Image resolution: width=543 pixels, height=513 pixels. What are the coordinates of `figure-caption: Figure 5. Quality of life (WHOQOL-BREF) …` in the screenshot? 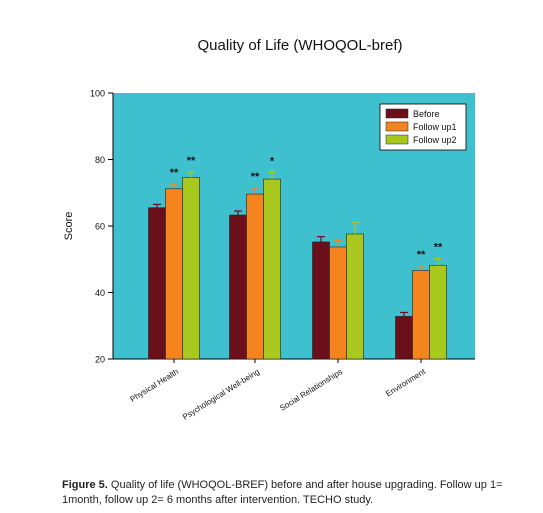 It's located at (297, 493).